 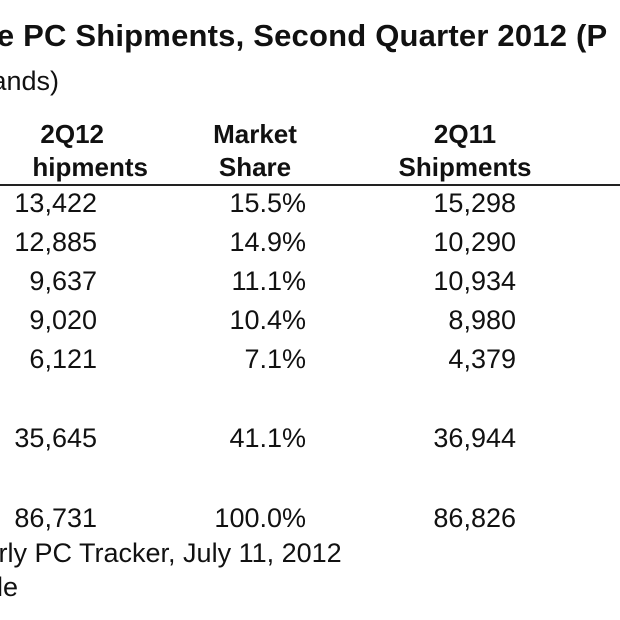 What do you see at coordinates (267, 438) in the screenshot?
I see `cell-share-row6: 41.1%` at bounding box center [267, 438].